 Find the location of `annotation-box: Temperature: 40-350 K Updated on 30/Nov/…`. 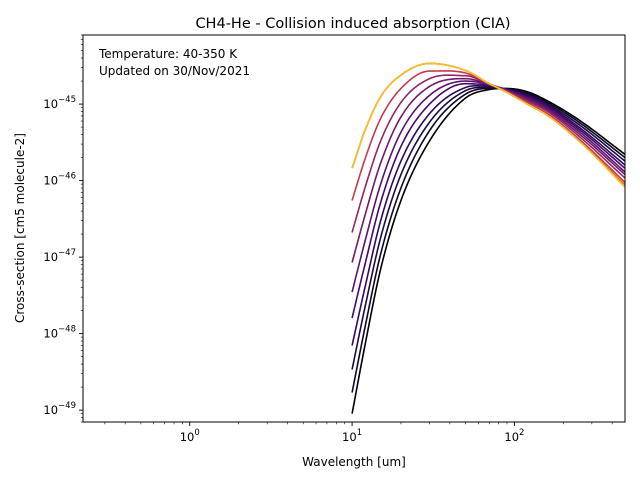

annotation-box: Temperature: 40-350 K Updated on 30/Nov/… is located at coordinates (174, 62).